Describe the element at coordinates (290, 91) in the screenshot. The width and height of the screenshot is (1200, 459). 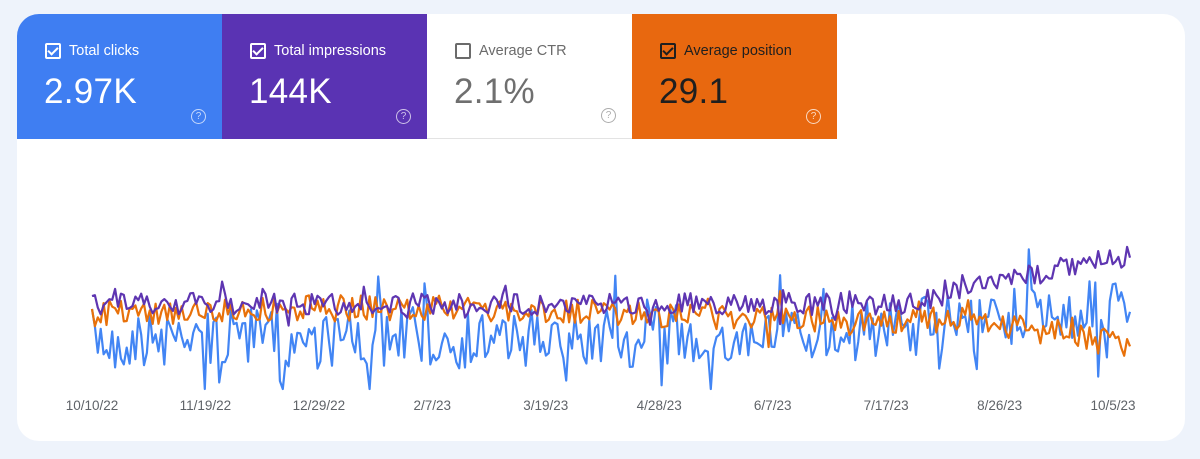
I see `metric-value: 144K` at that location.